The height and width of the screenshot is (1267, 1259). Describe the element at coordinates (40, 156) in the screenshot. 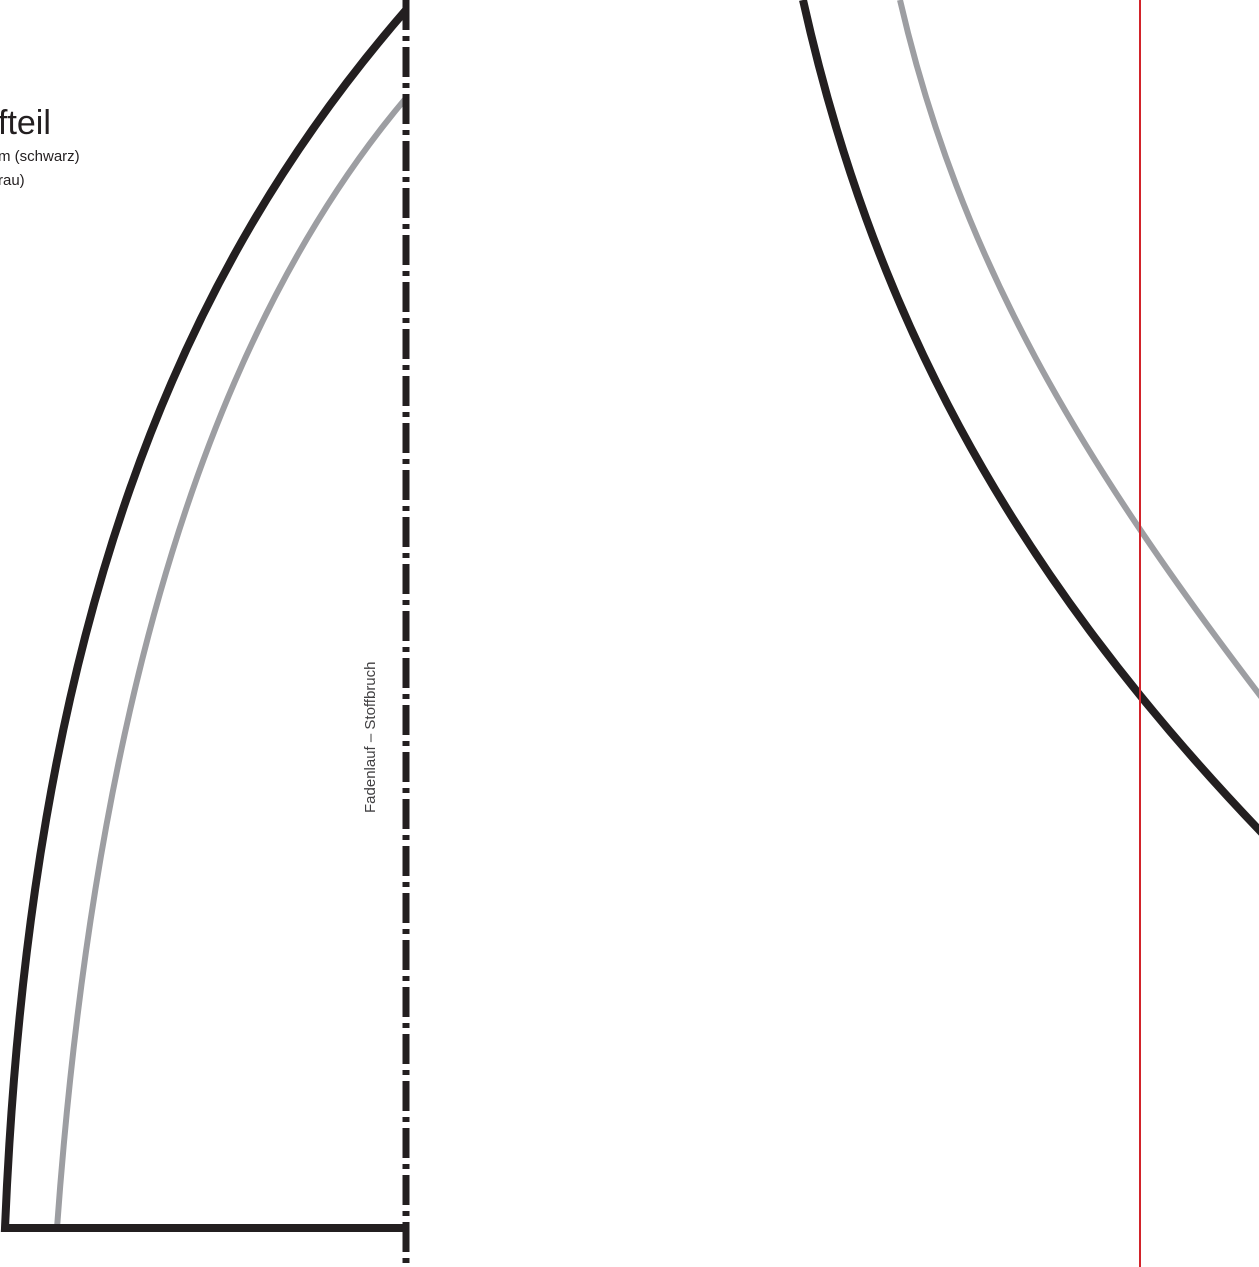

I see `legend-line-black: m (schwarz)` at that location.